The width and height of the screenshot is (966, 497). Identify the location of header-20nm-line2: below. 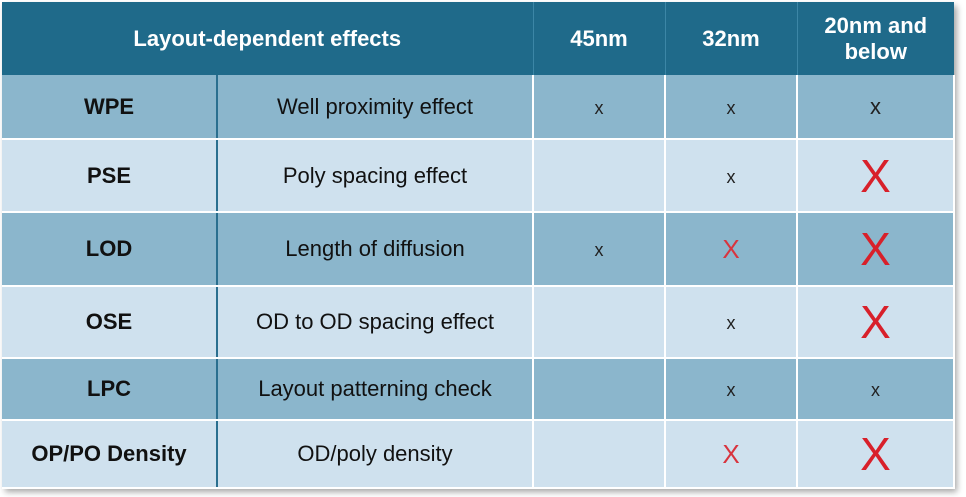
(875, 51).